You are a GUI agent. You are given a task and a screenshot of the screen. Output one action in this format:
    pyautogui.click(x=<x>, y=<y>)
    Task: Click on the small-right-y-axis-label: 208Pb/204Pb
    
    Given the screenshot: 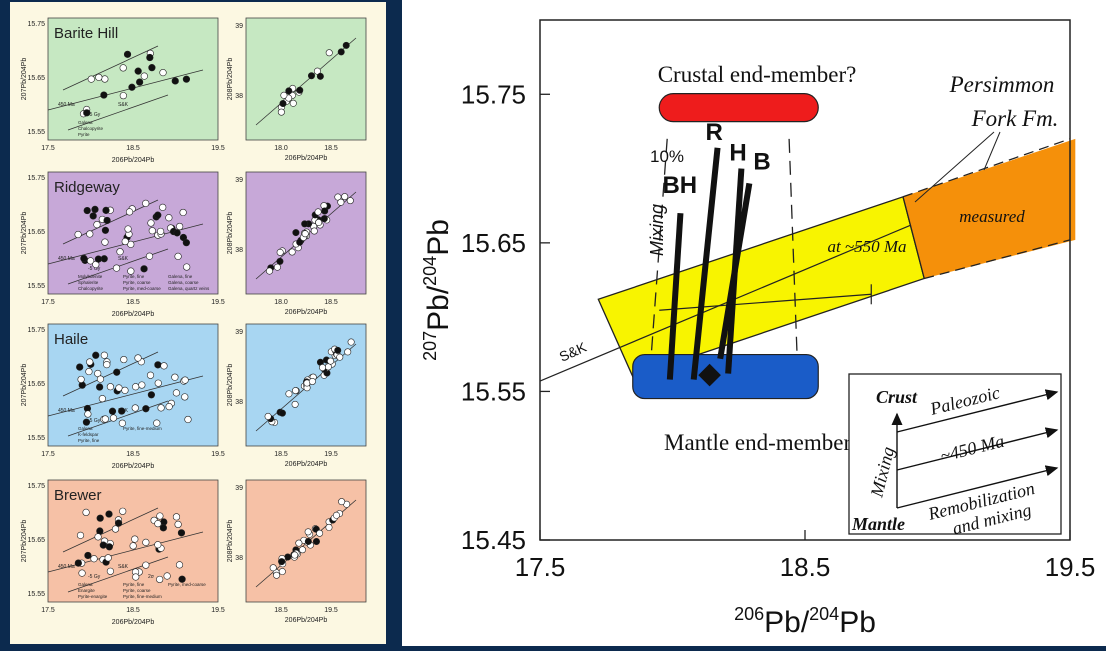 What is the action you would take?
    pyautogui.click(x=230, y=233)
    